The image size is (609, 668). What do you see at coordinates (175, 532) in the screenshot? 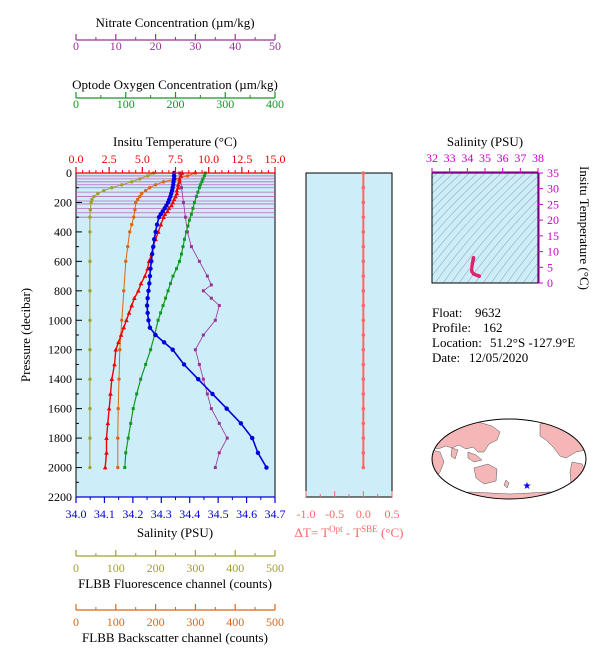
I see `salinity-axis-label: Salinity (PSU)` at bounding box center [175, 532].